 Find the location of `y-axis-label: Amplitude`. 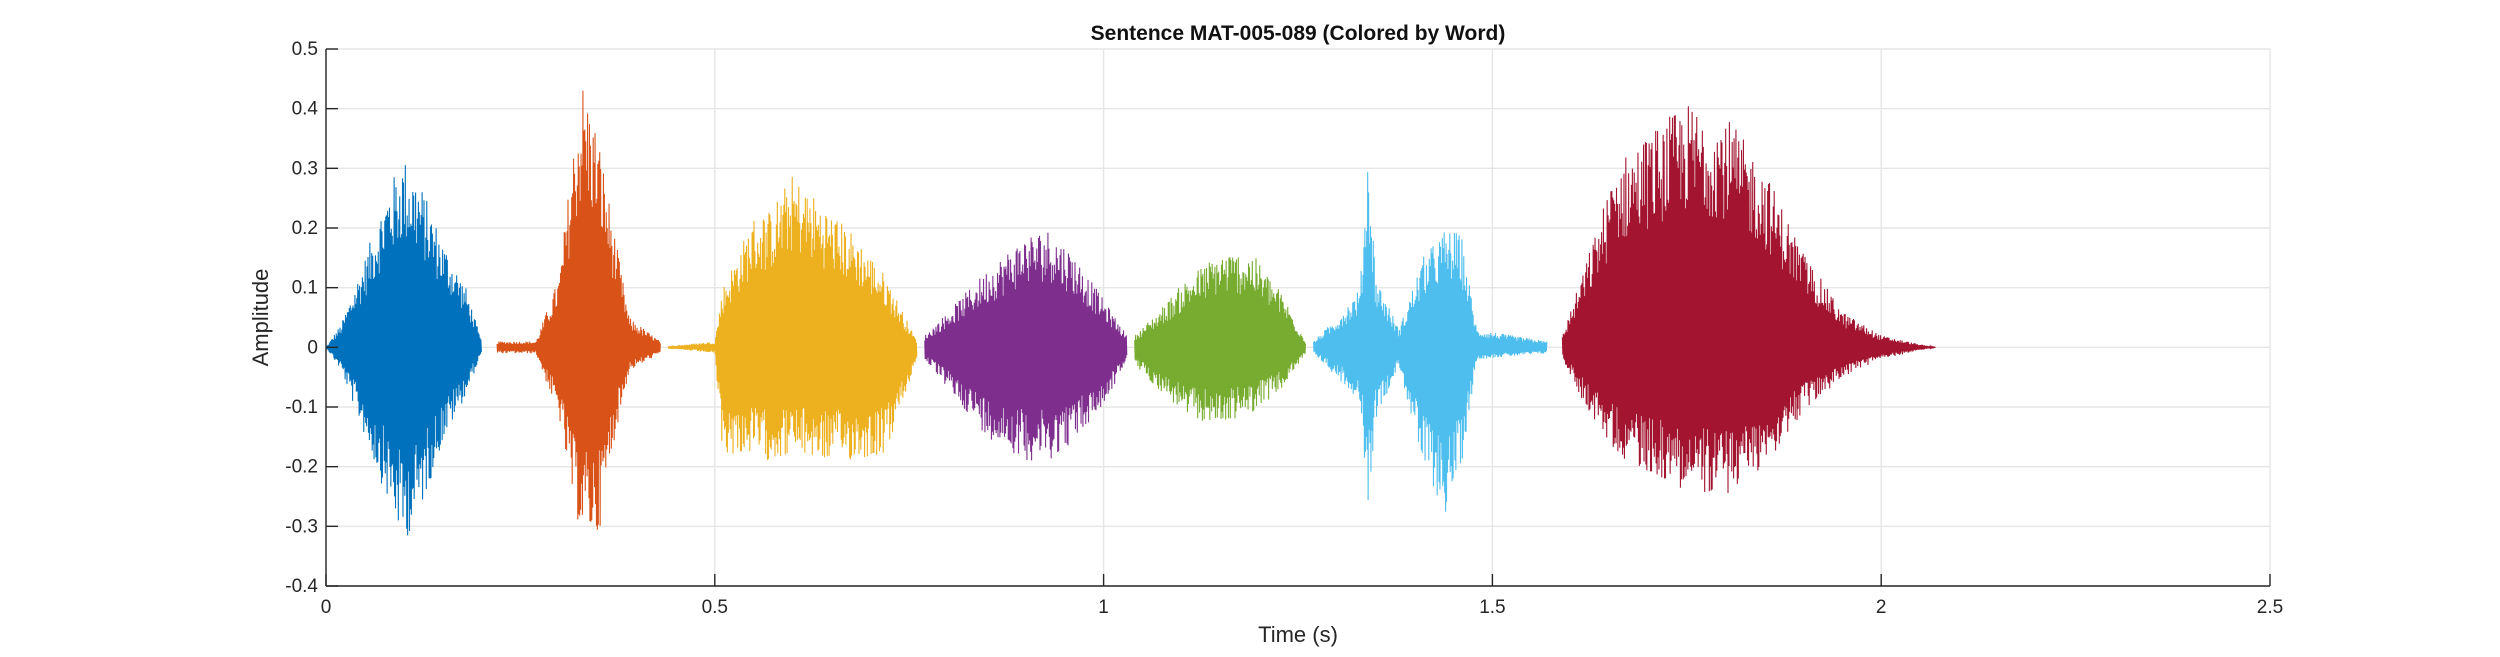

y-axis-label: Amplitude is located at coordinates (260, 318).